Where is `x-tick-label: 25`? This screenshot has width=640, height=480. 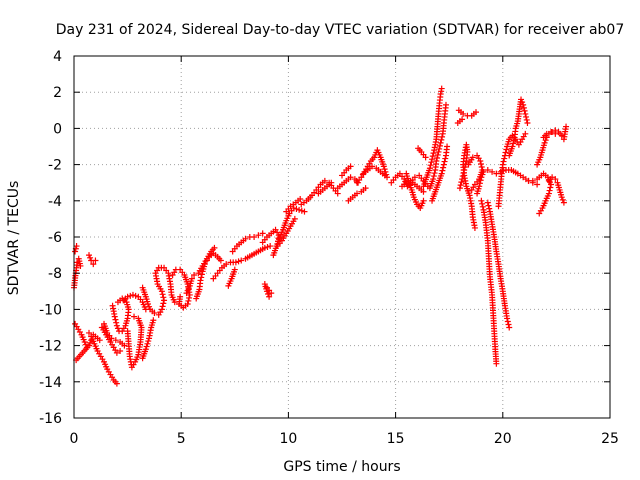
x-tick-label: 25 is located at coordinates (610, 439).